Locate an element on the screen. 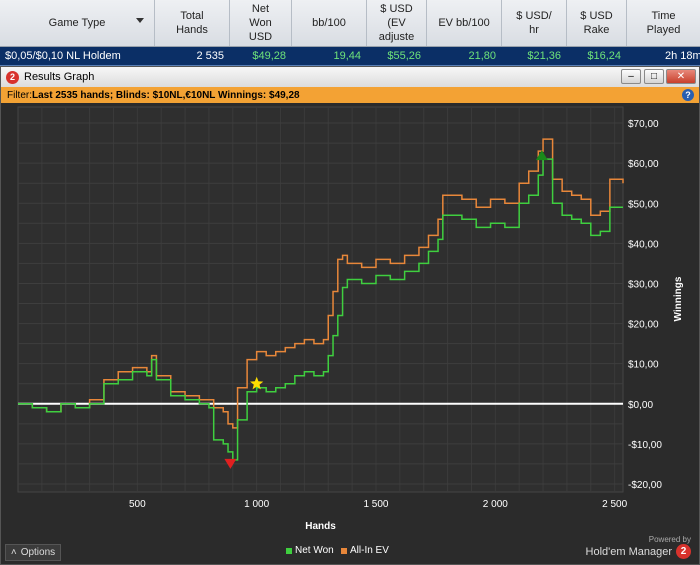  cell-total-hands: 2 535 is located at coordinates (210, 56).